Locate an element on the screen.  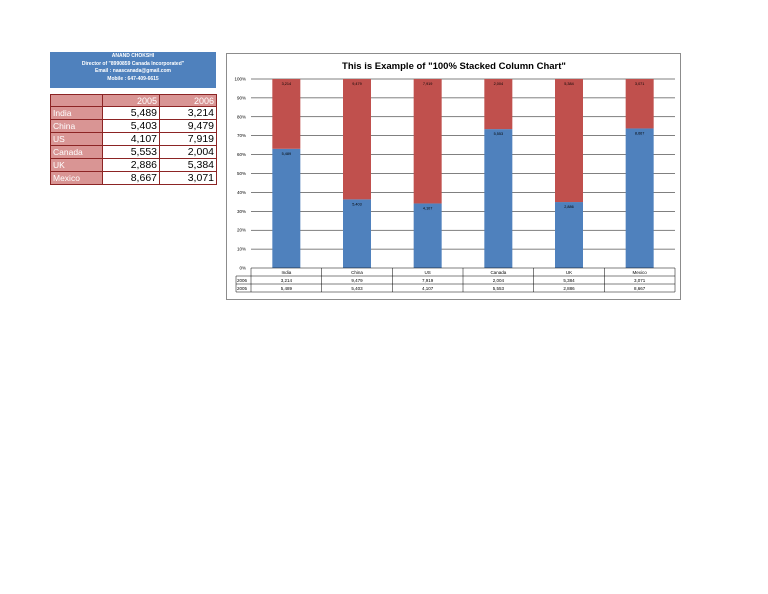
x-tick-label: Mexico is located at coordinates (640, 272).